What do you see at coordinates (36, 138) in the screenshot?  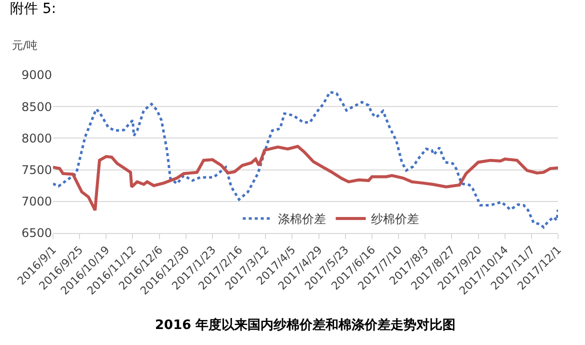 I see `y-tick-label: 8000` at bounding box center [36, 138].